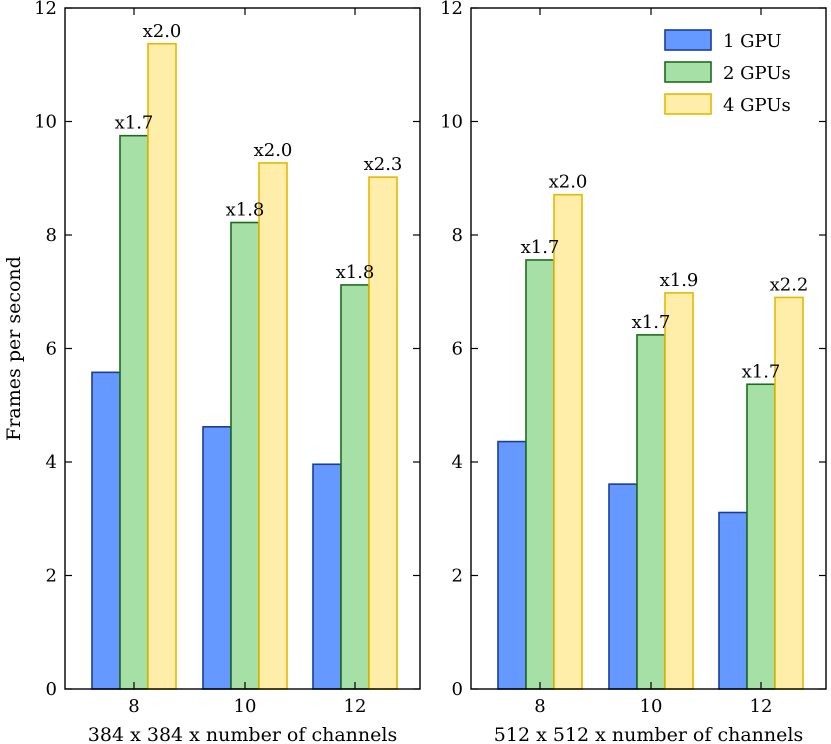  Describe the element at coordinates (752, 41) in the screenshot. I see `legend-label-1-gpu: 1 GPU` at that location.